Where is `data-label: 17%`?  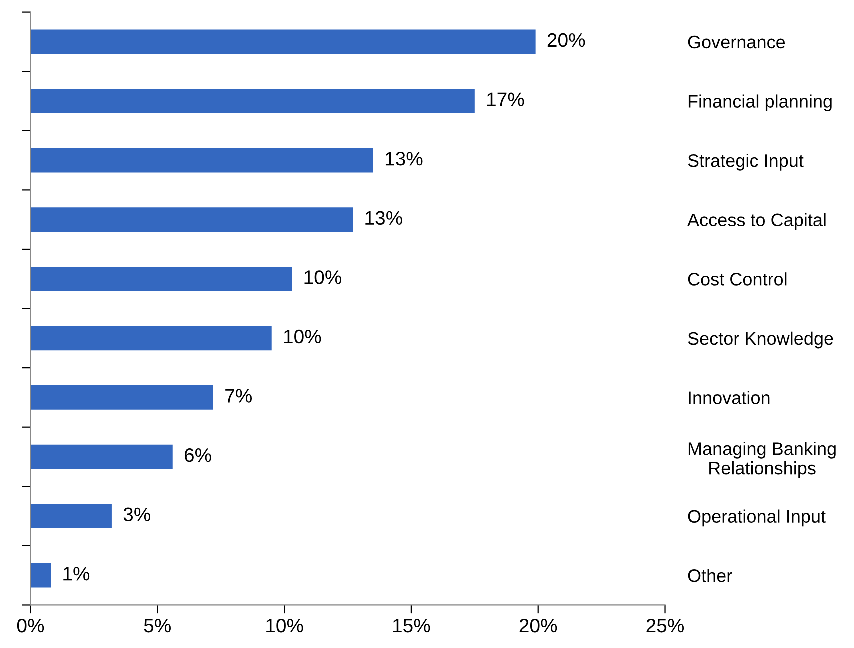 data-label: 17% is located at coordinates (506, 99).